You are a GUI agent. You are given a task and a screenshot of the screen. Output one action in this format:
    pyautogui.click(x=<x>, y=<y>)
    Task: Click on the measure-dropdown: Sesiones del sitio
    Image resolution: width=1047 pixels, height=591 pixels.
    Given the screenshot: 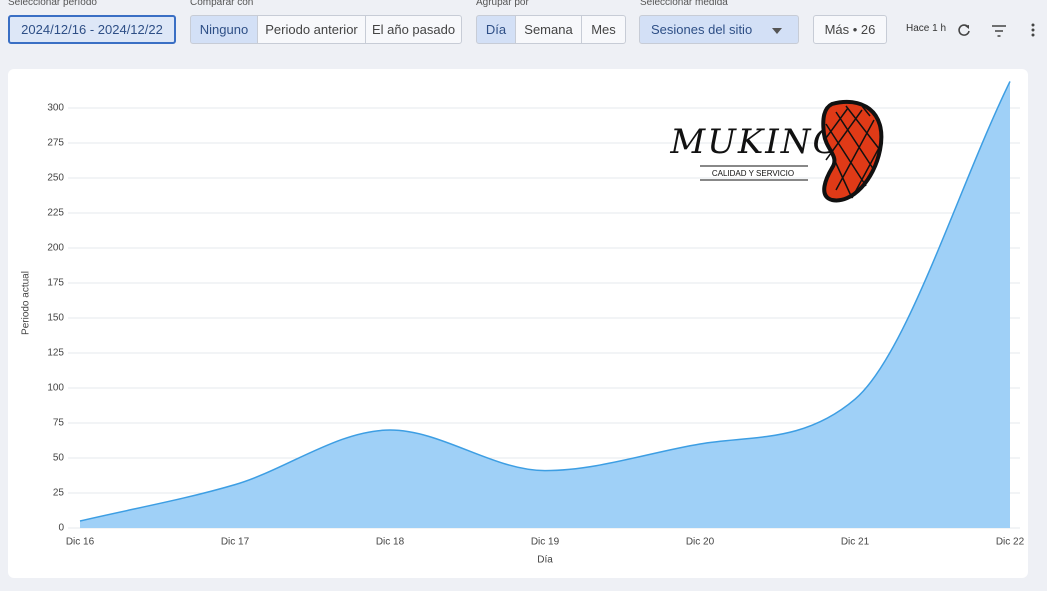 What is the action you would take?
    pyautogui.click(x=719, y=29)
    